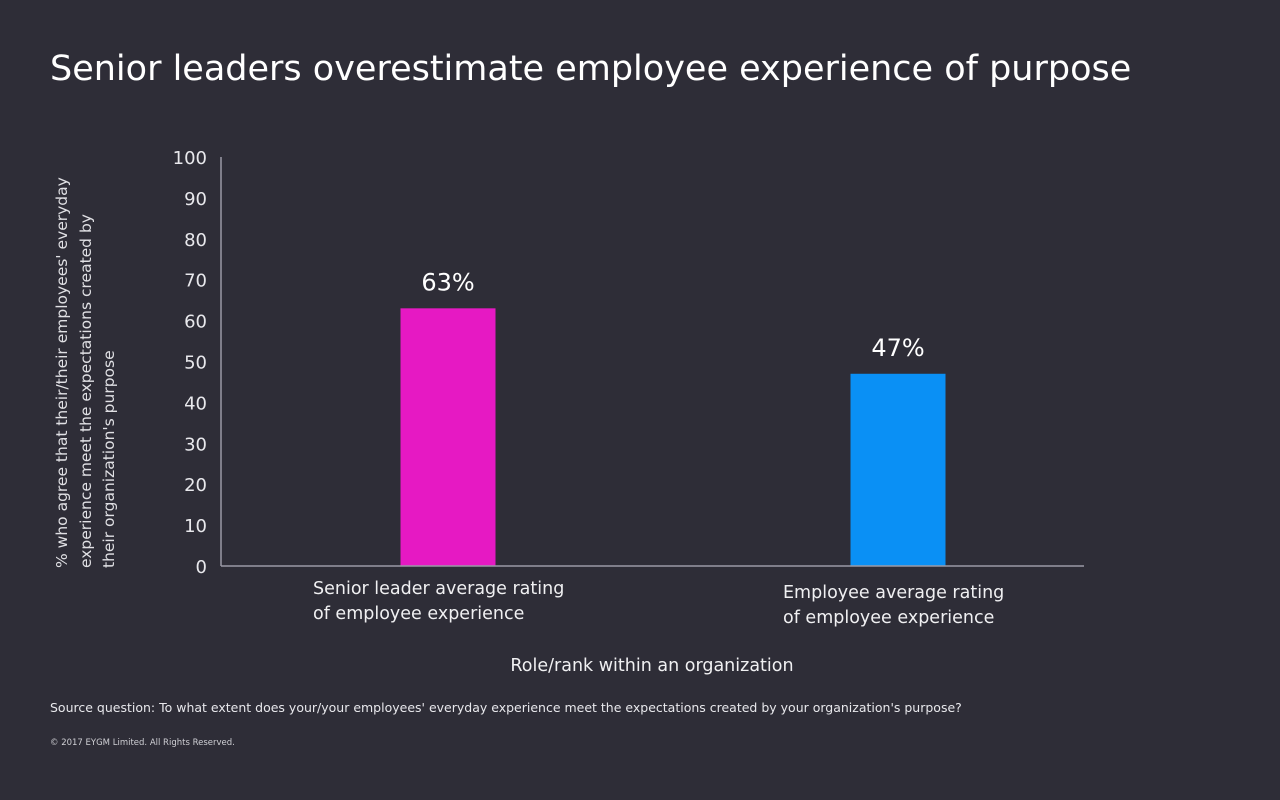 The image size is (1280, 800). What do you see at coordinates (195, 281) in the screenshot?
I see `y-tick-label: 70` at bounding box center [195, 281].